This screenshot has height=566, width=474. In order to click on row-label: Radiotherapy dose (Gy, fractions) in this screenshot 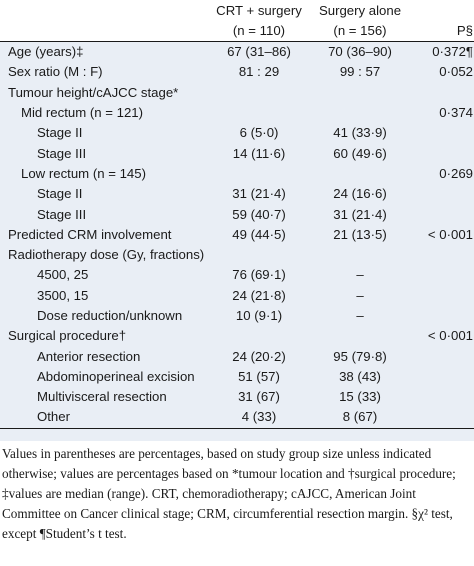, I will do `click(106, 255)`.